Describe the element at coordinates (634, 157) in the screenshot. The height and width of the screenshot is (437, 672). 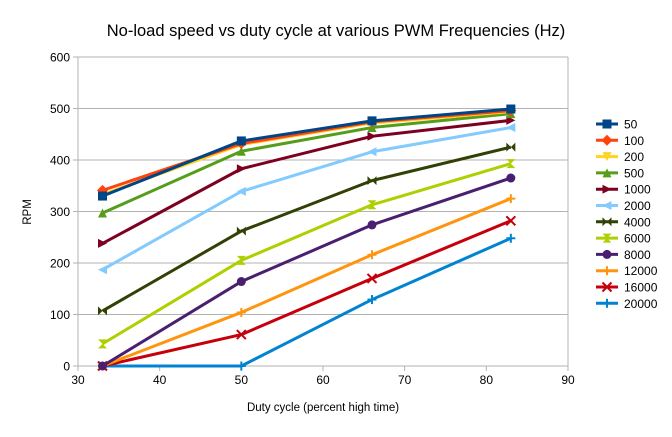
I see `legend-label: 200` at that location.